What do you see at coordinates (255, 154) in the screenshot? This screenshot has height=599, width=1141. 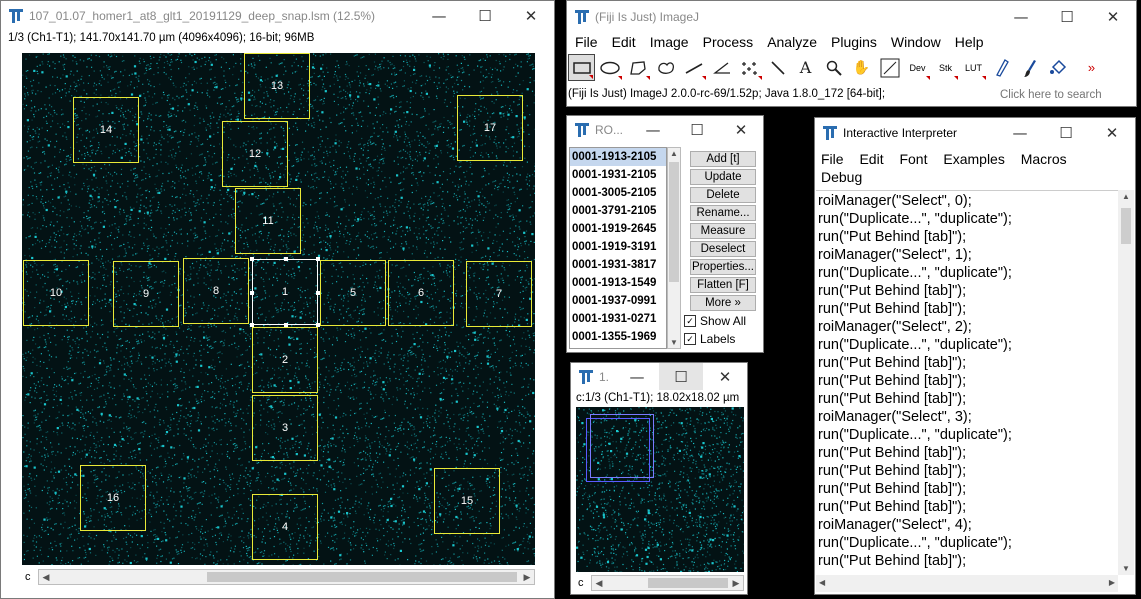 I see `roi-12: 12` at bounding box center [255, 154].